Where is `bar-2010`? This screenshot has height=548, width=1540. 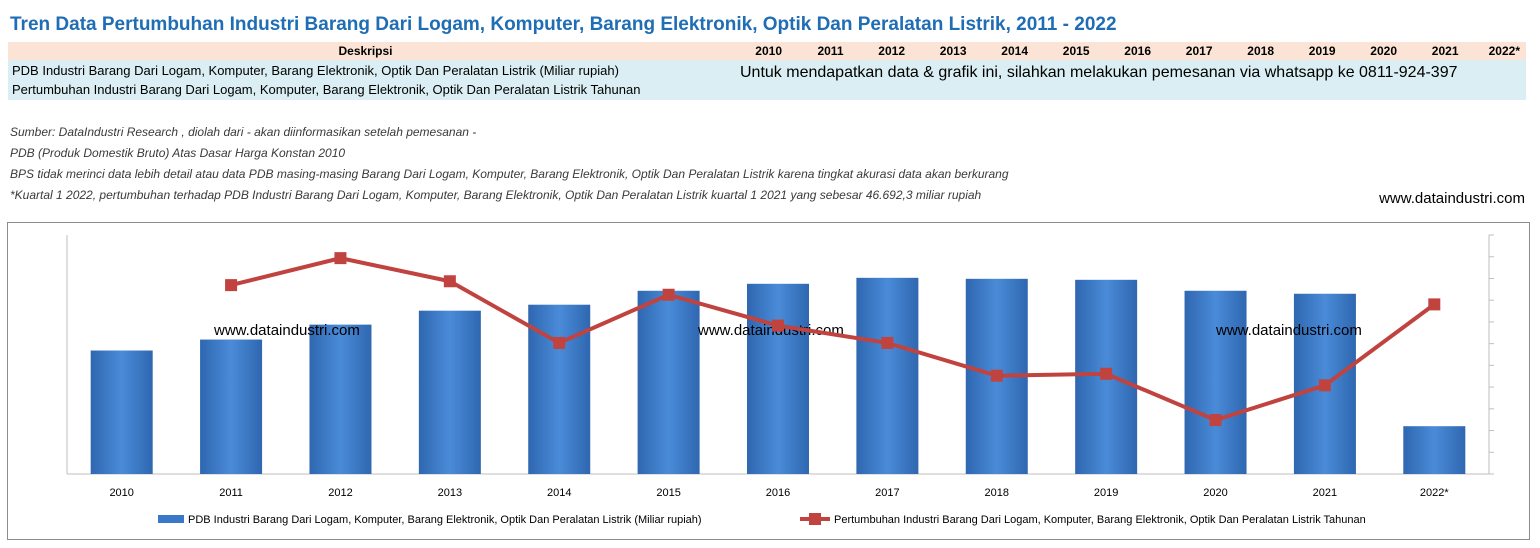
bar-2010 is located at coordinates (121, 412).